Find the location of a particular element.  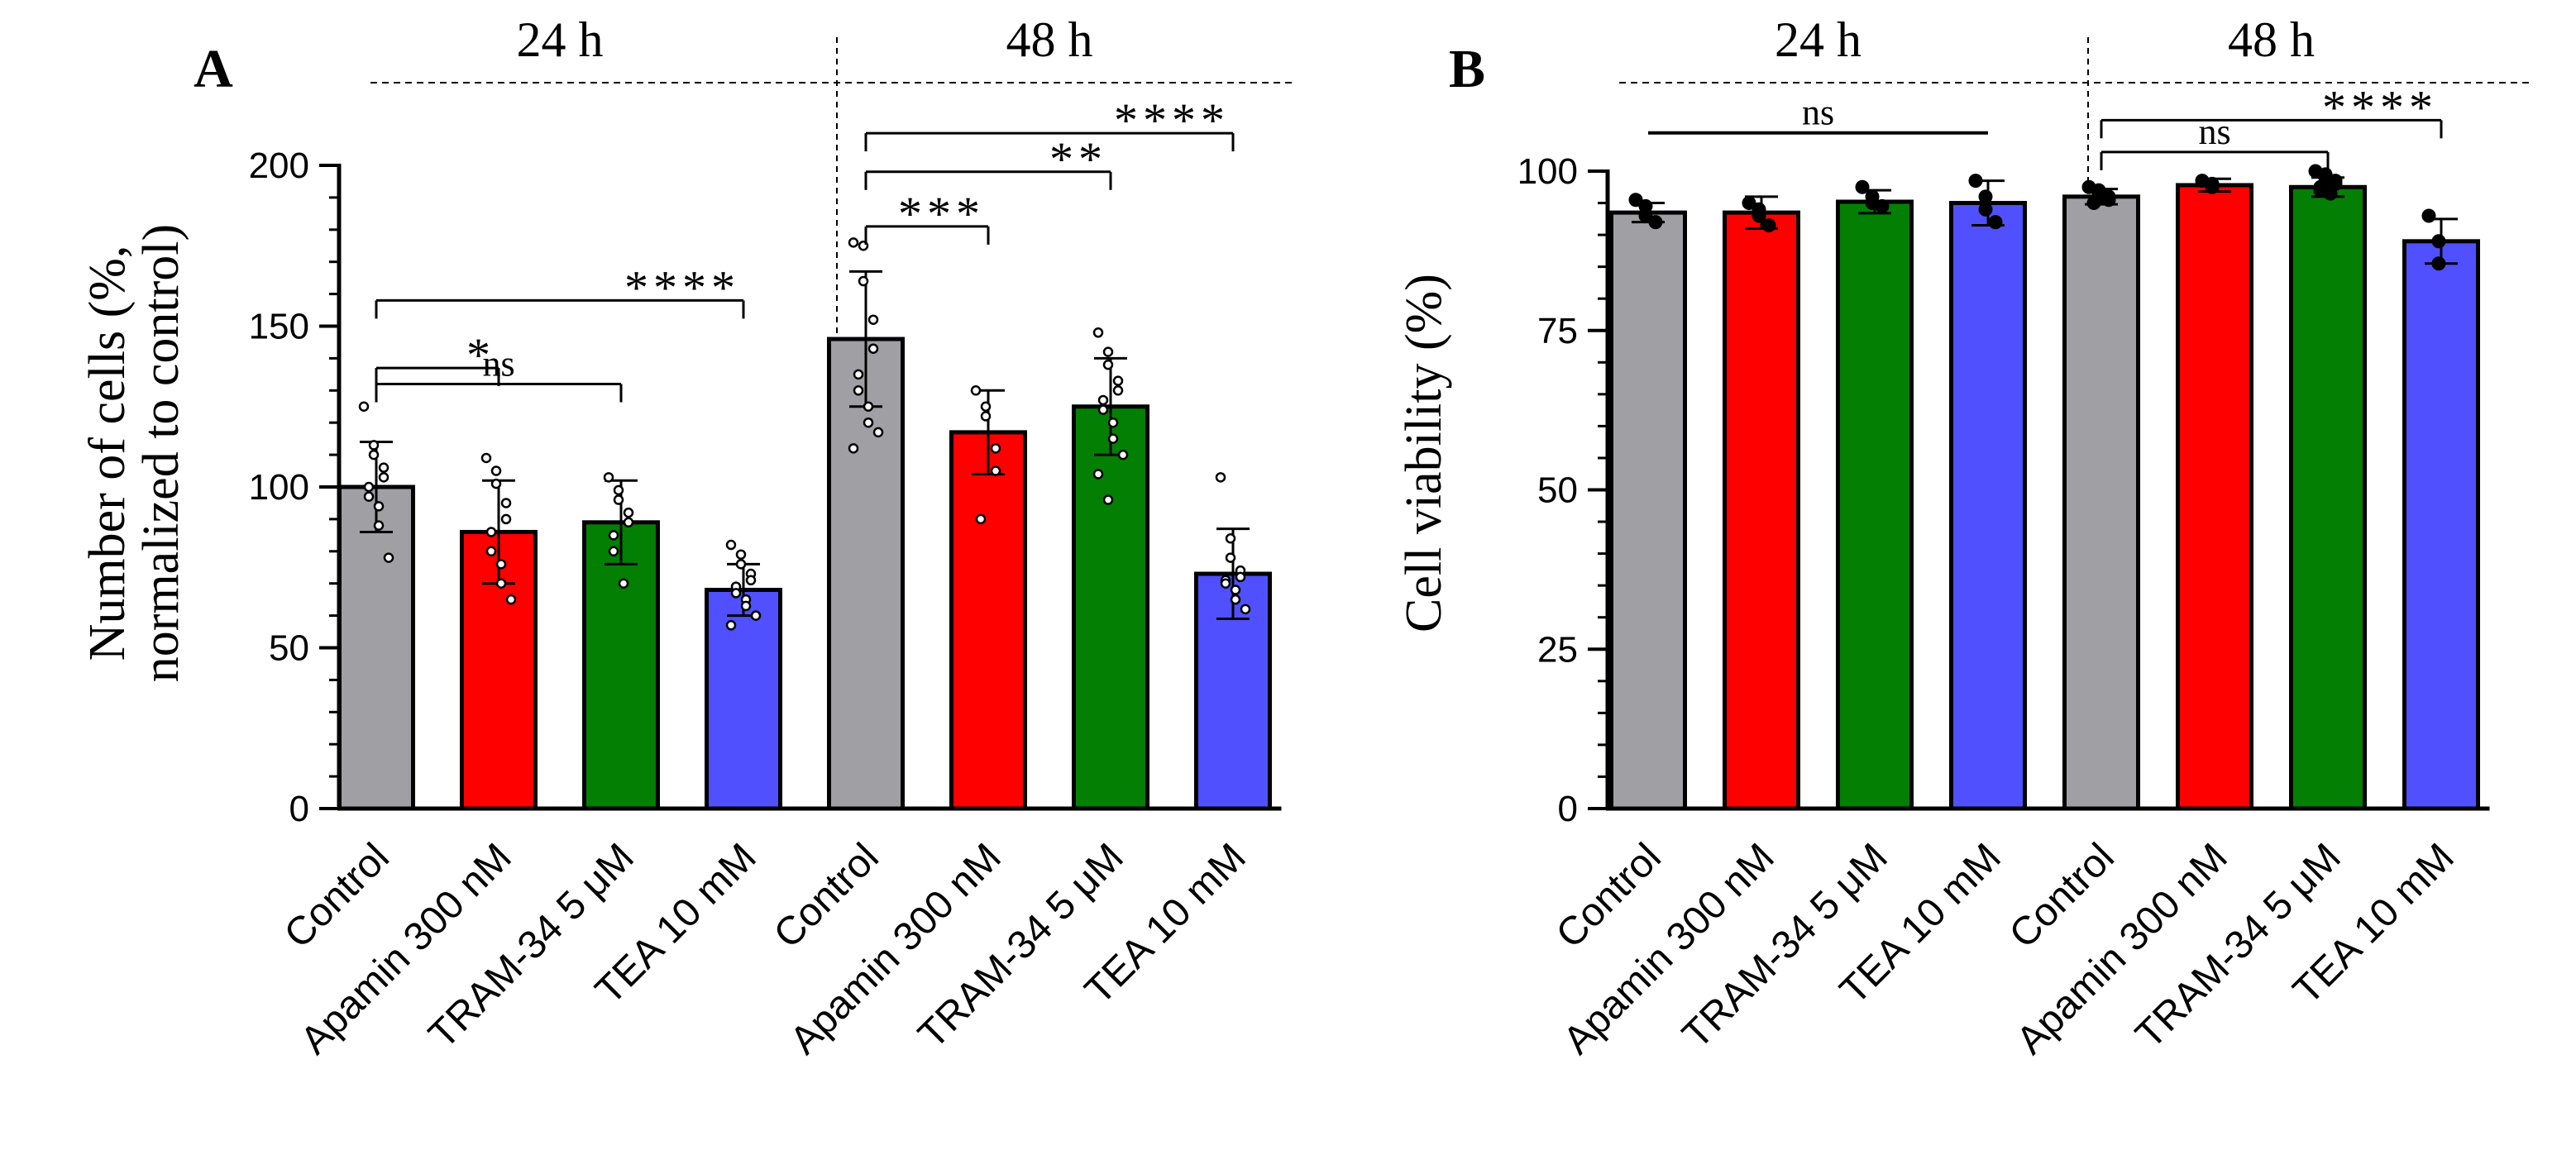

significance-label: *** is located at coordinates (942, 214).